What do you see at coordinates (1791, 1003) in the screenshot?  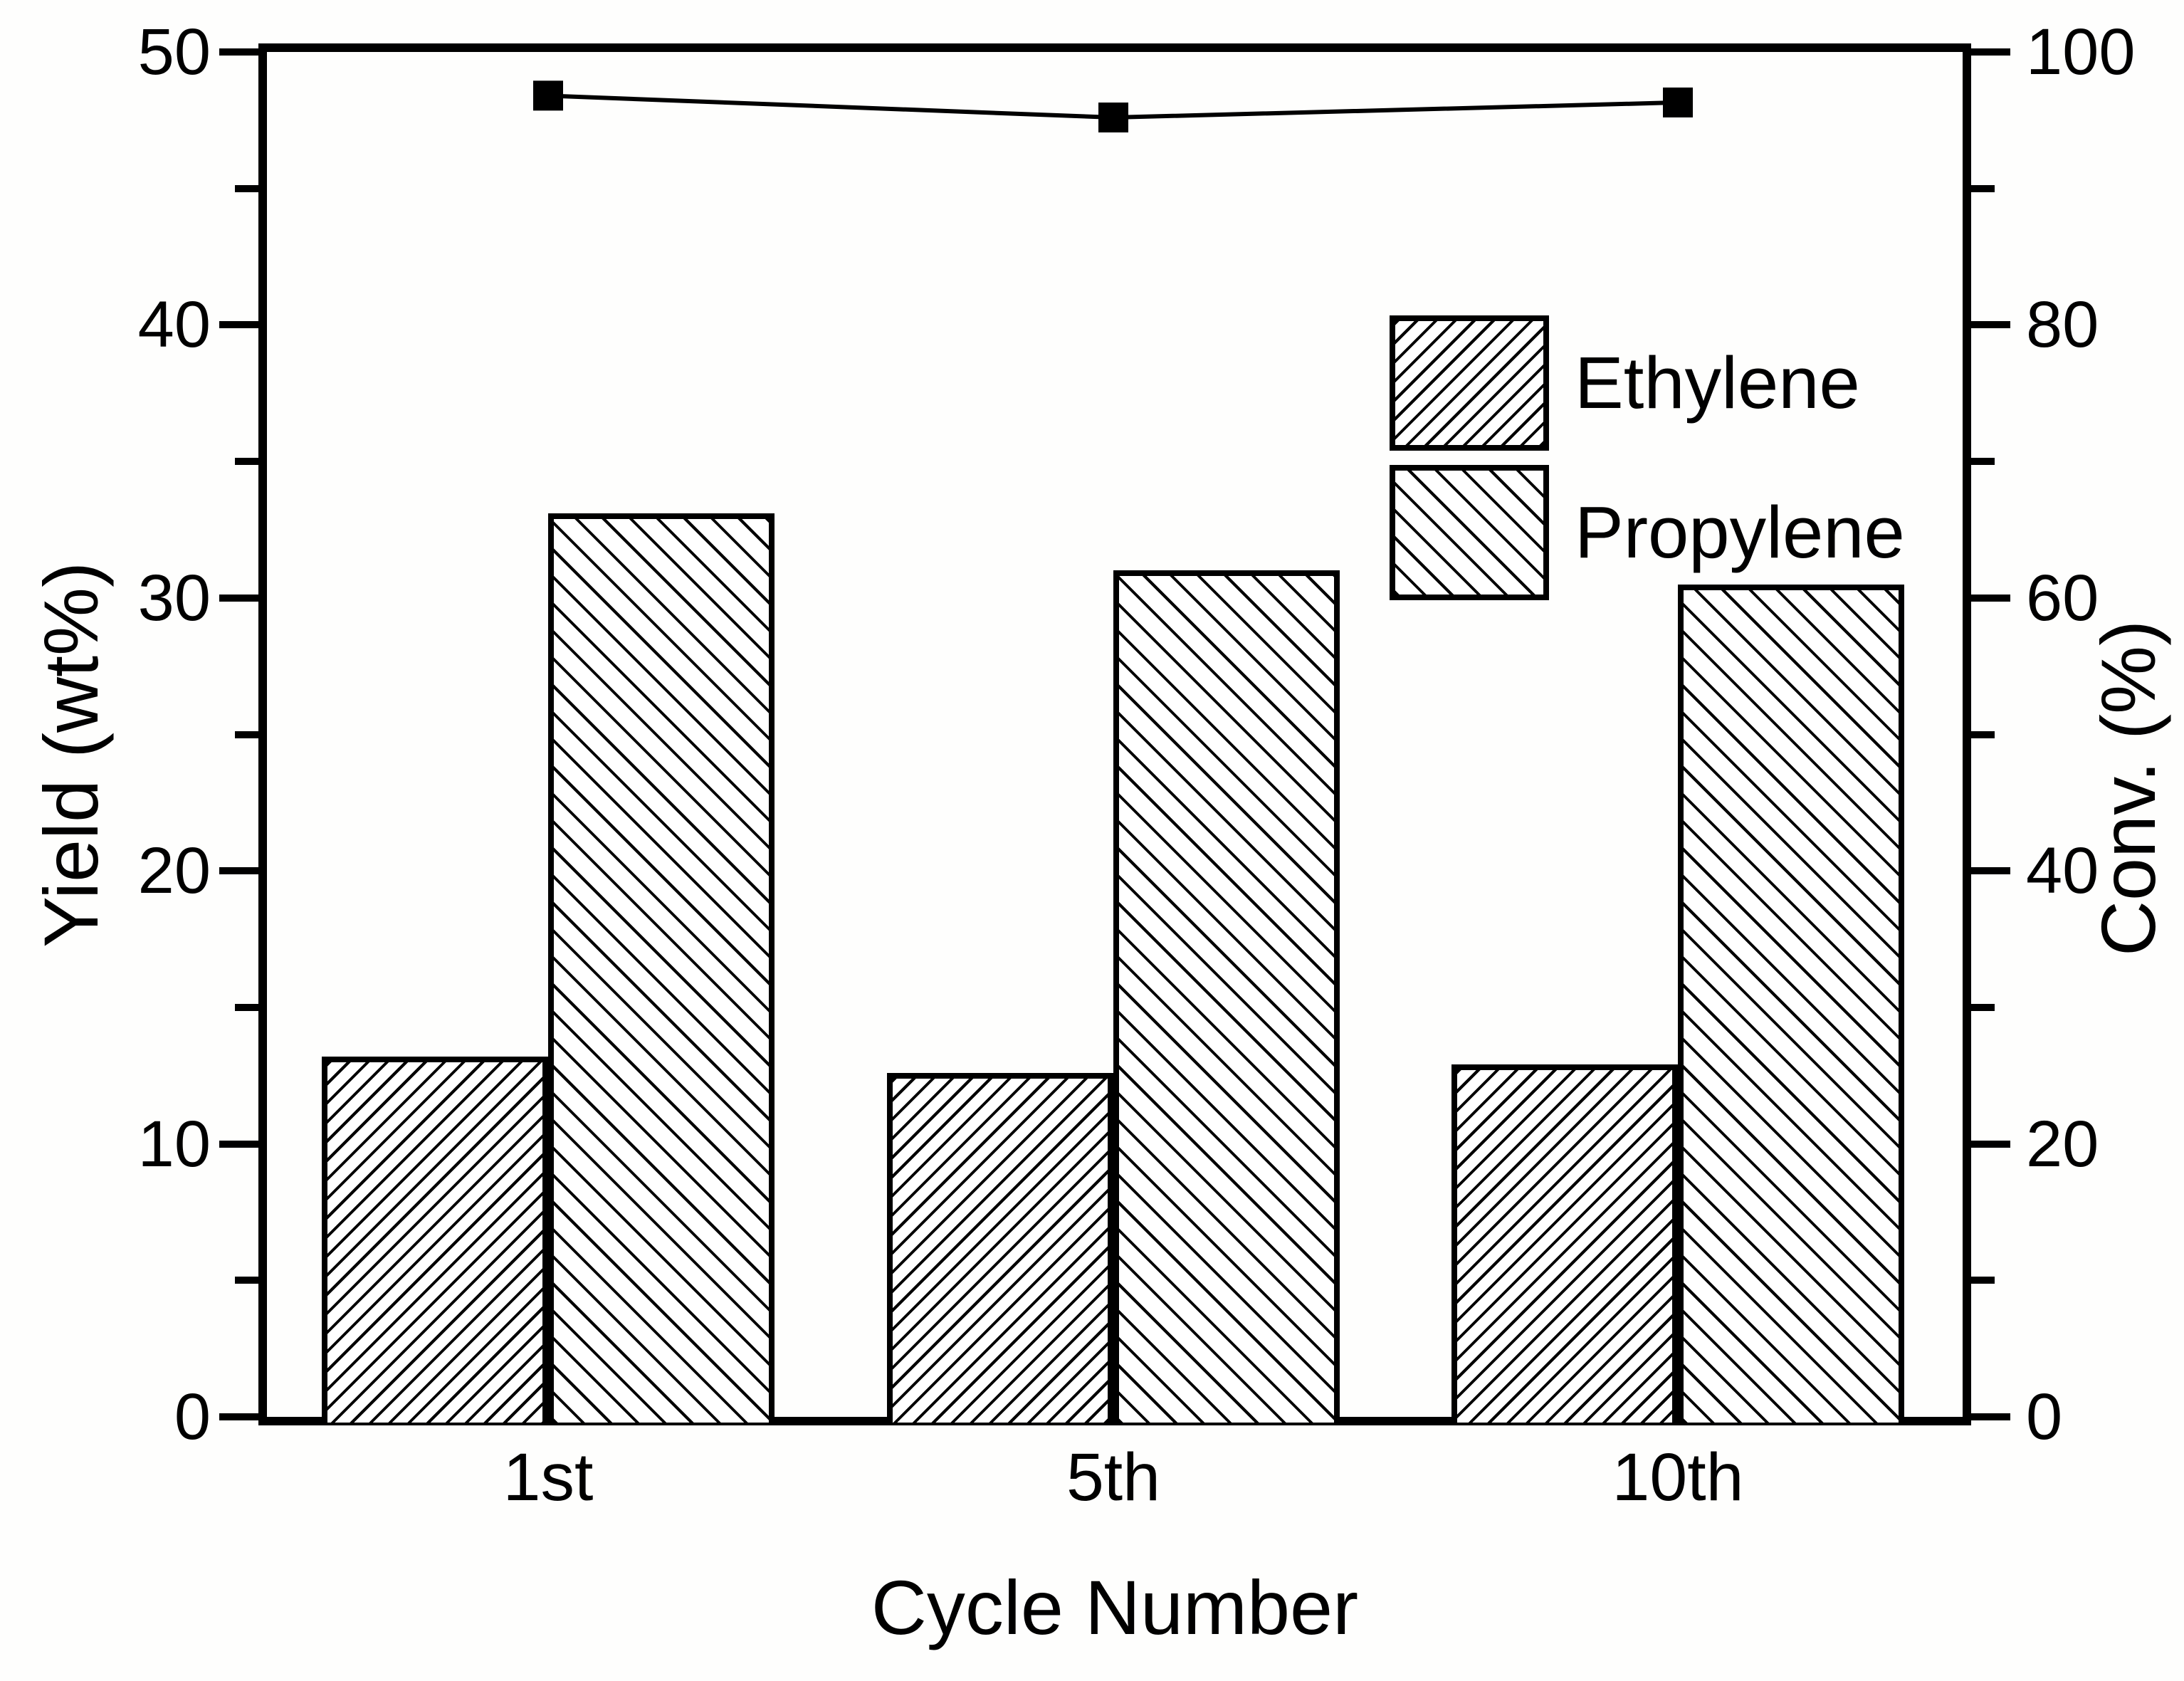 I see `bar-propylene-10th` at bounding box center [1791, 1003].